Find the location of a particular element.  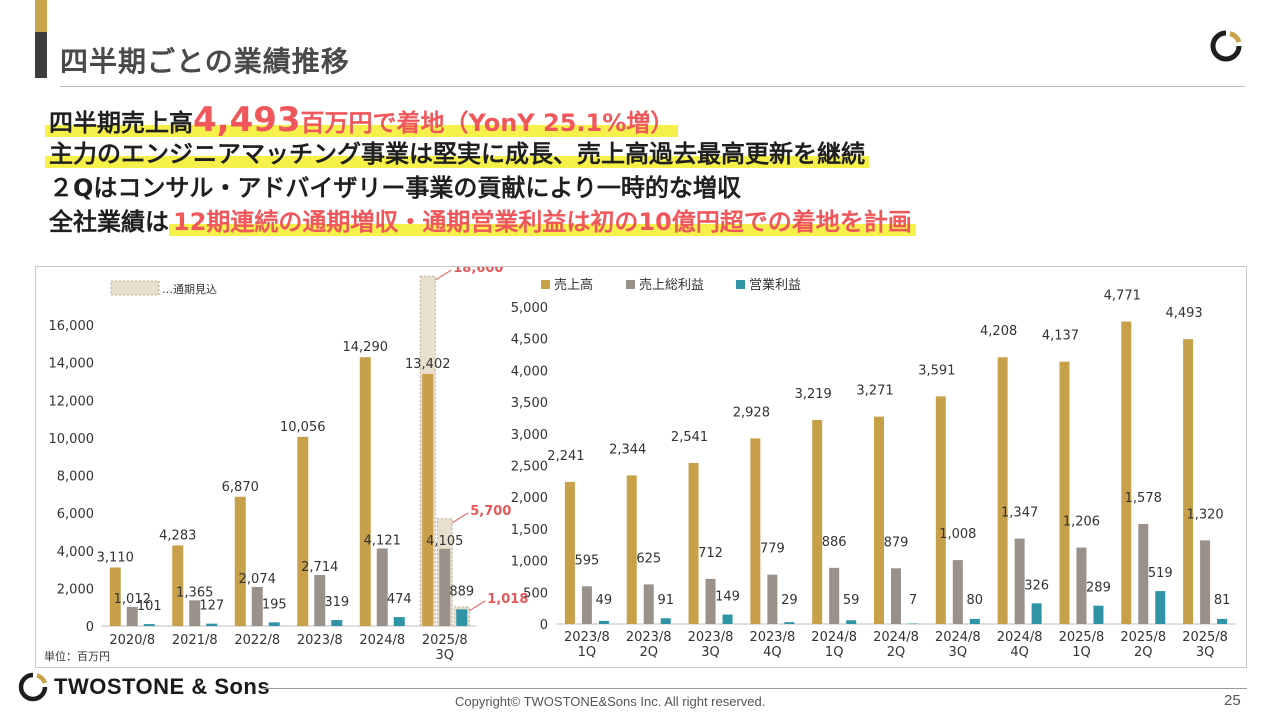

right-data-label: 91 is located at coordinates (665, 600).